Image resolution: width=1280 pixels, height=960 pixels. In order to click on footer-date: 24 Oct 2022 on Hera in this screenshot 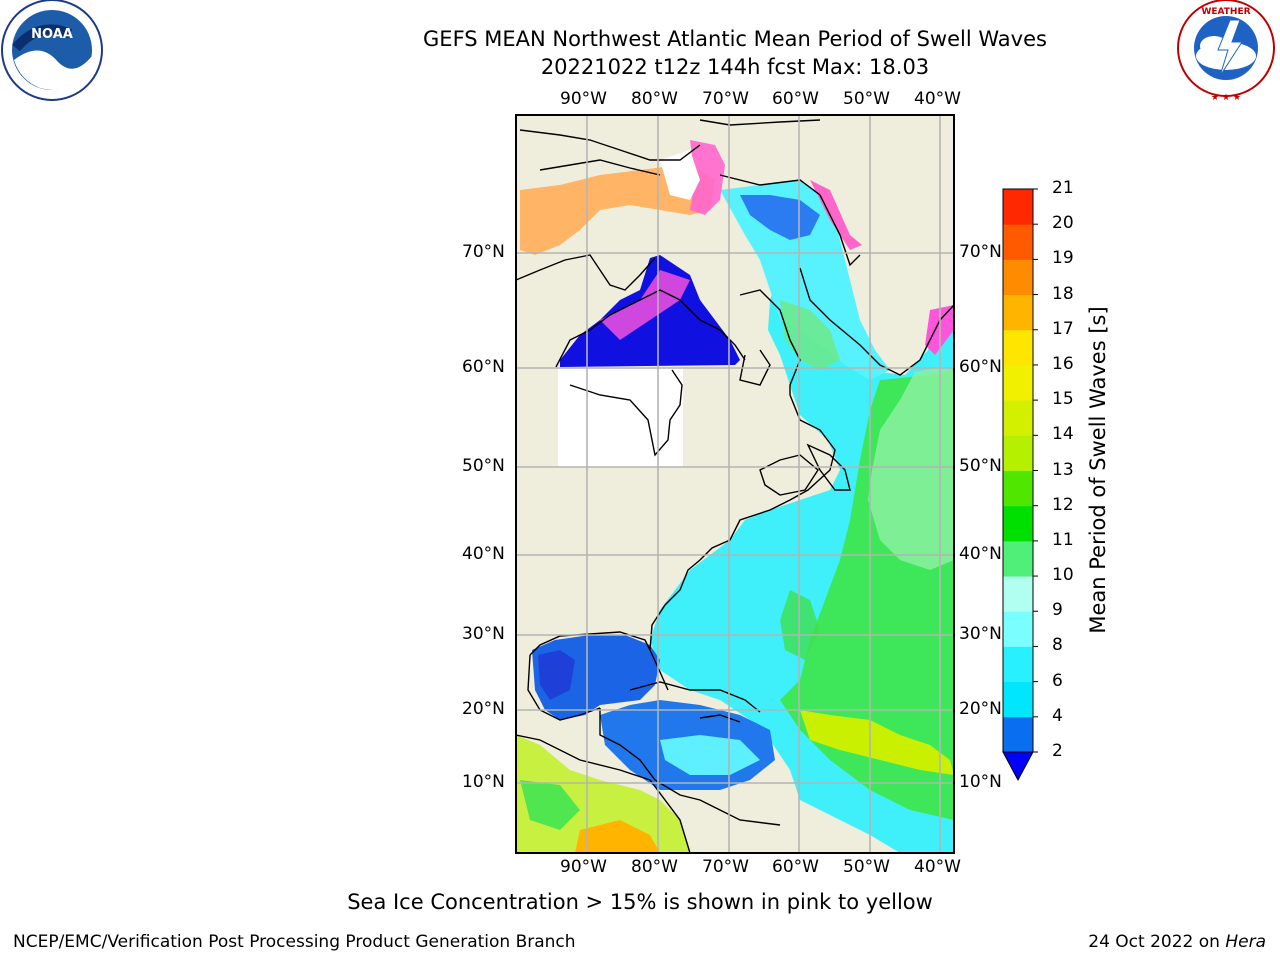, I will do `click(1177, 942)`.